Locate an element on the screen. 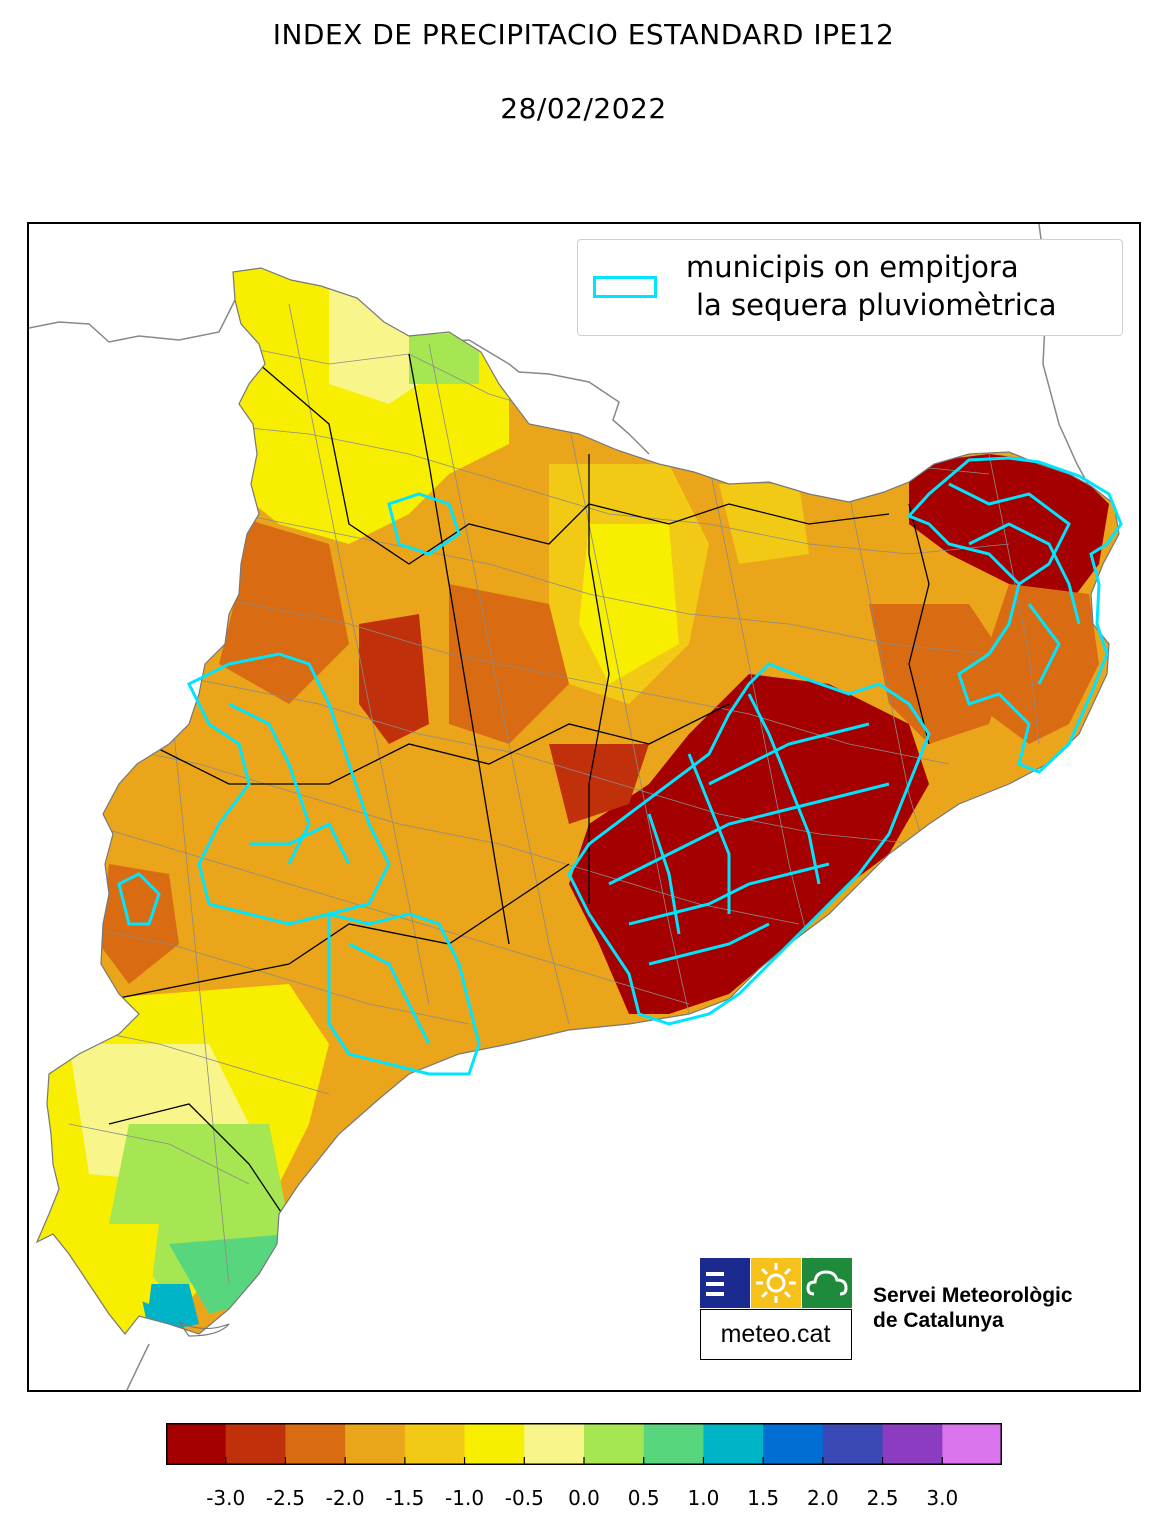  logo-blue-cell is located at coordinates (725, 1283).